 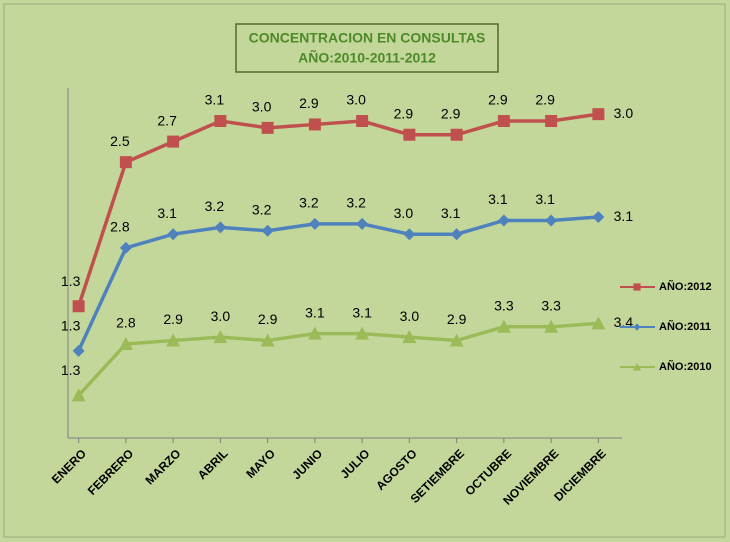 I want to click on data-label: 2.7, so click(x=167, y=120).